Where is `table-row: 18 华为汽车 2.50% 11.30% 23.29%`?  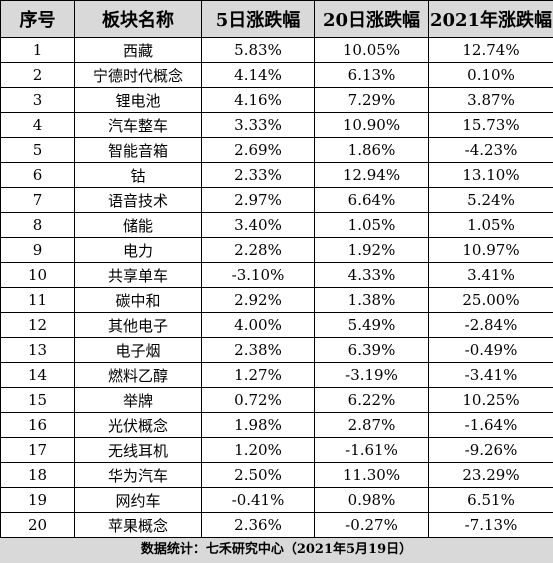 table-row: 18 华为汽车 2.50% 11.30% 23.29% is located at coordinates (276, 475).